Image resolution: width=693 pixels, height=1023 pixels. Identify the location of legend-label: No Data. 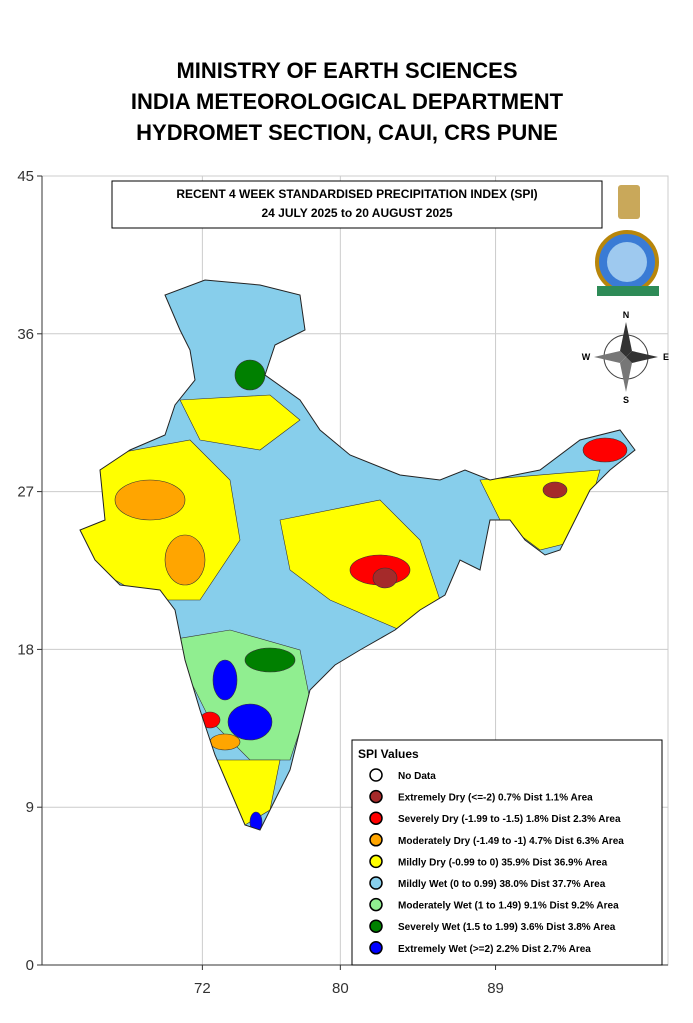
(417, 776).